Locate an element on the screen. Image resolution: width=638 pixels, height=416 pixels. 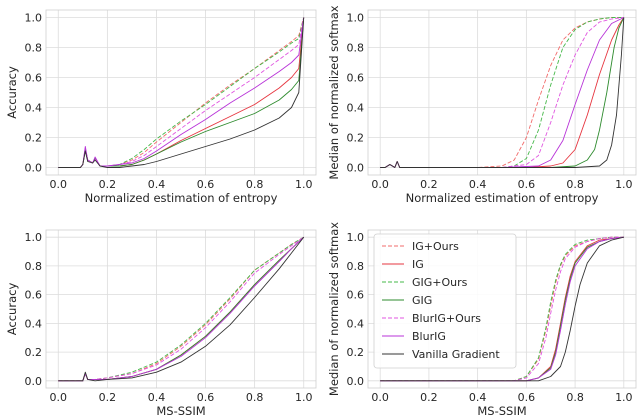
legend-entry-label: IG+Ours is located at coordinates (435, 246).